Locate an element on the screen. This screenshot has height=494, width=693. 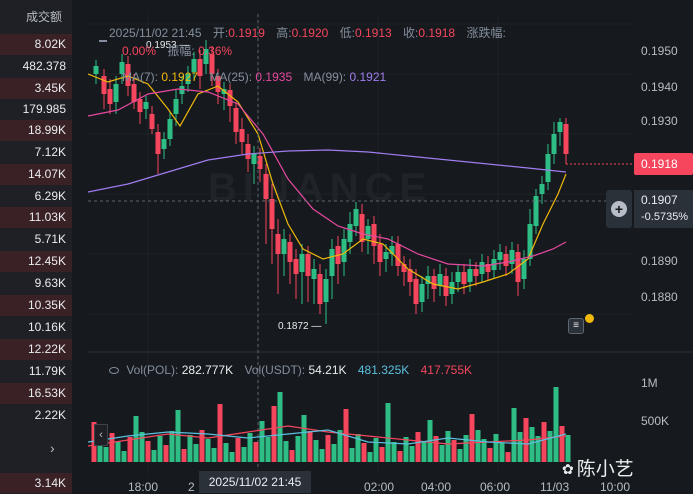
amplitude-label: 振幅: is located at coordinates (181, 51).